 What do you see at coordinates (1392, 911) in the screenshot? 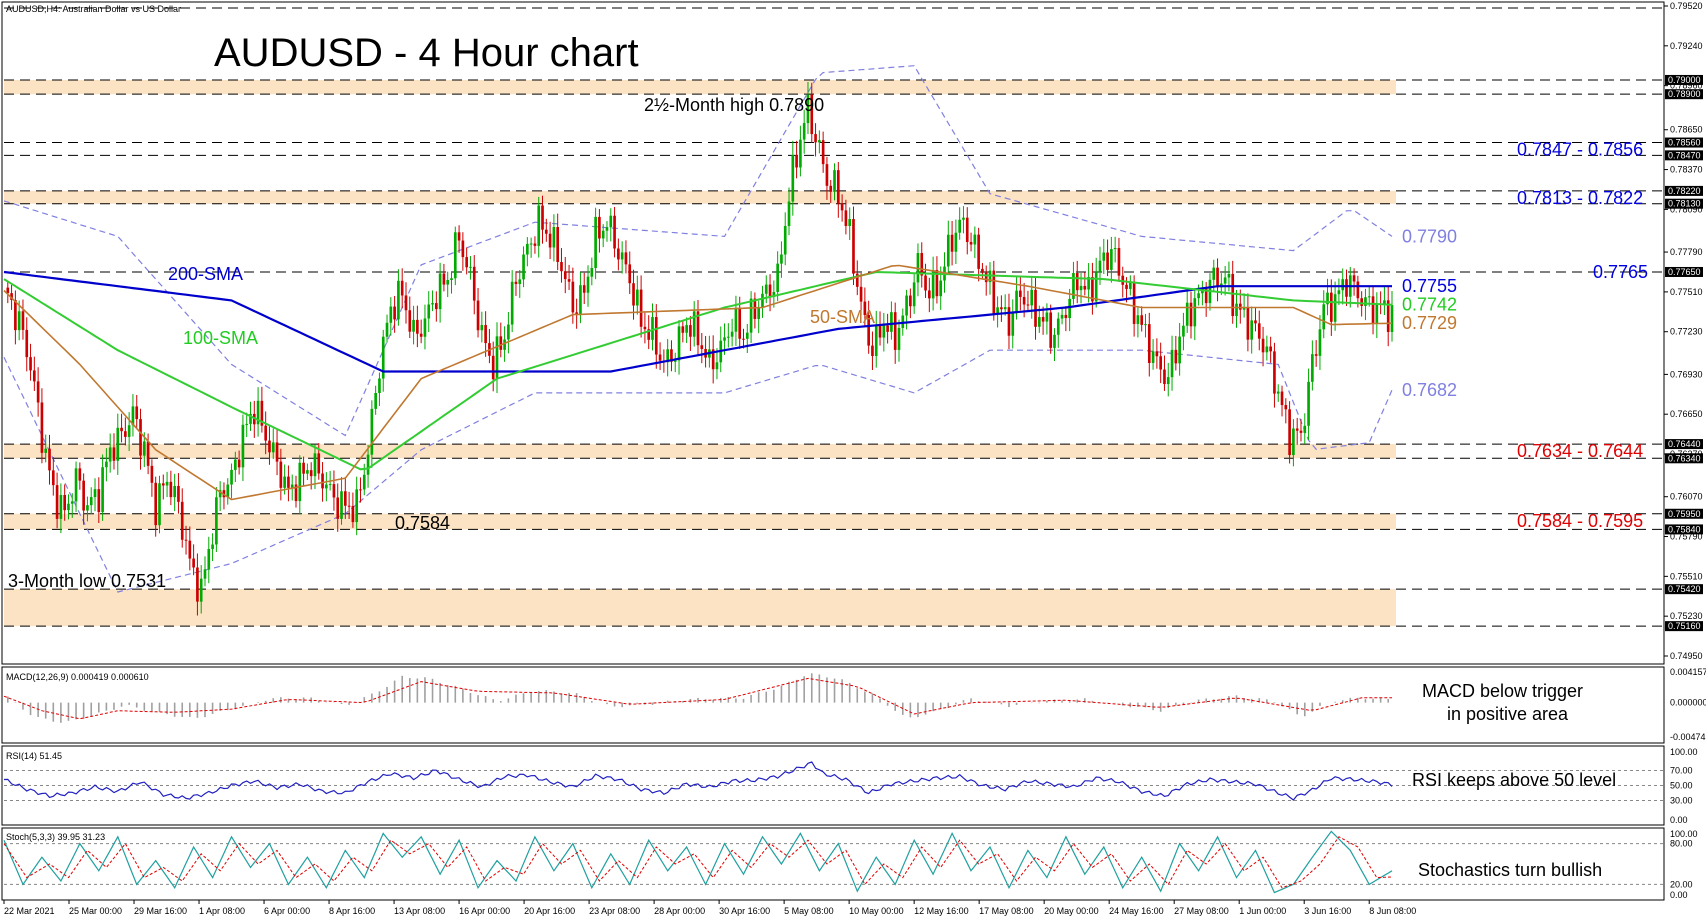
I see `time-tick-label: 8 Jun 08:00` at bounding box center [1392, 911].